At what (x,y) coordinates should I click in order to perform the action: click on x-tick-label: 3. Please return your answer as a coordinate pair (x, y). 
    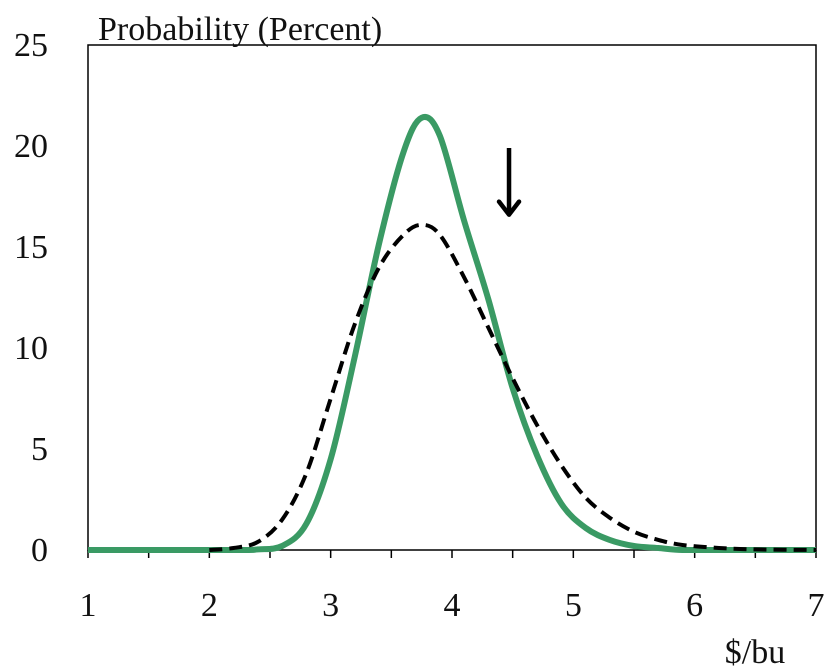
    Looking at the image, I should click on (330, 605).